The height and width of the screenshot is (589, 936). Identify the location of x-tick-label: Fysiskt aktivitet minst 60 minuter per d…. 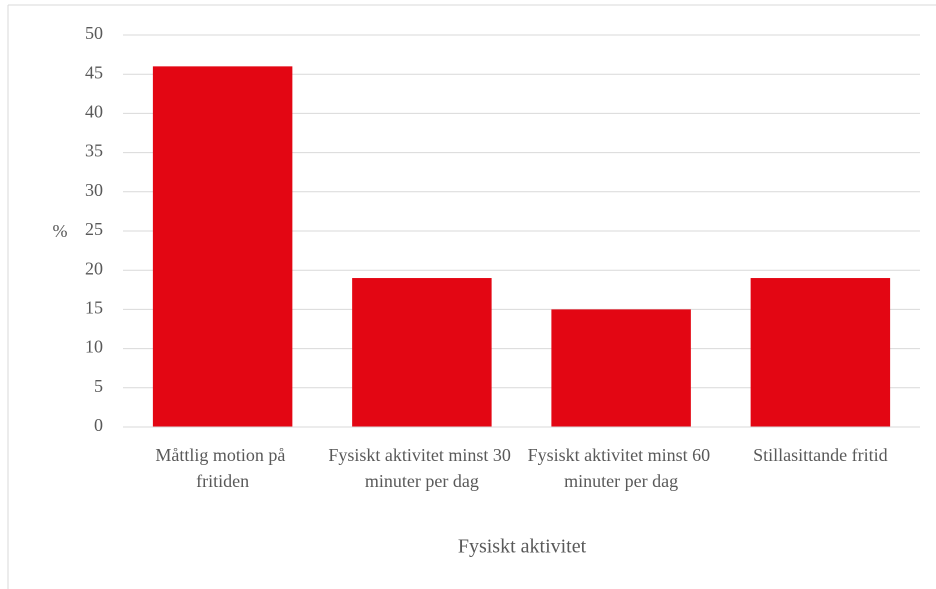
(621, 468).